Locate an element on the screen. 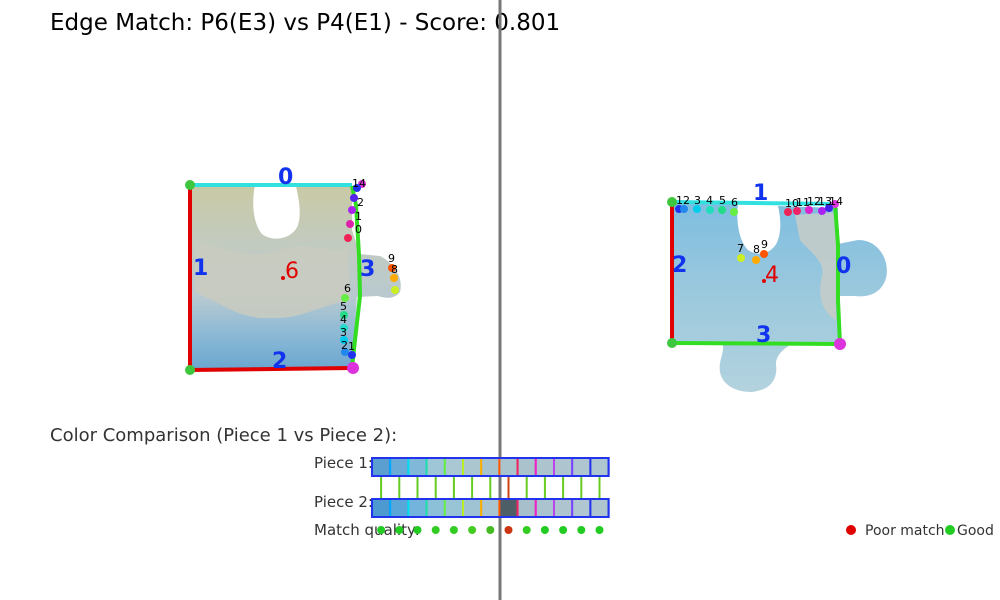  legend-poor-match-label: Poor match is located at coordinates (905, 531).